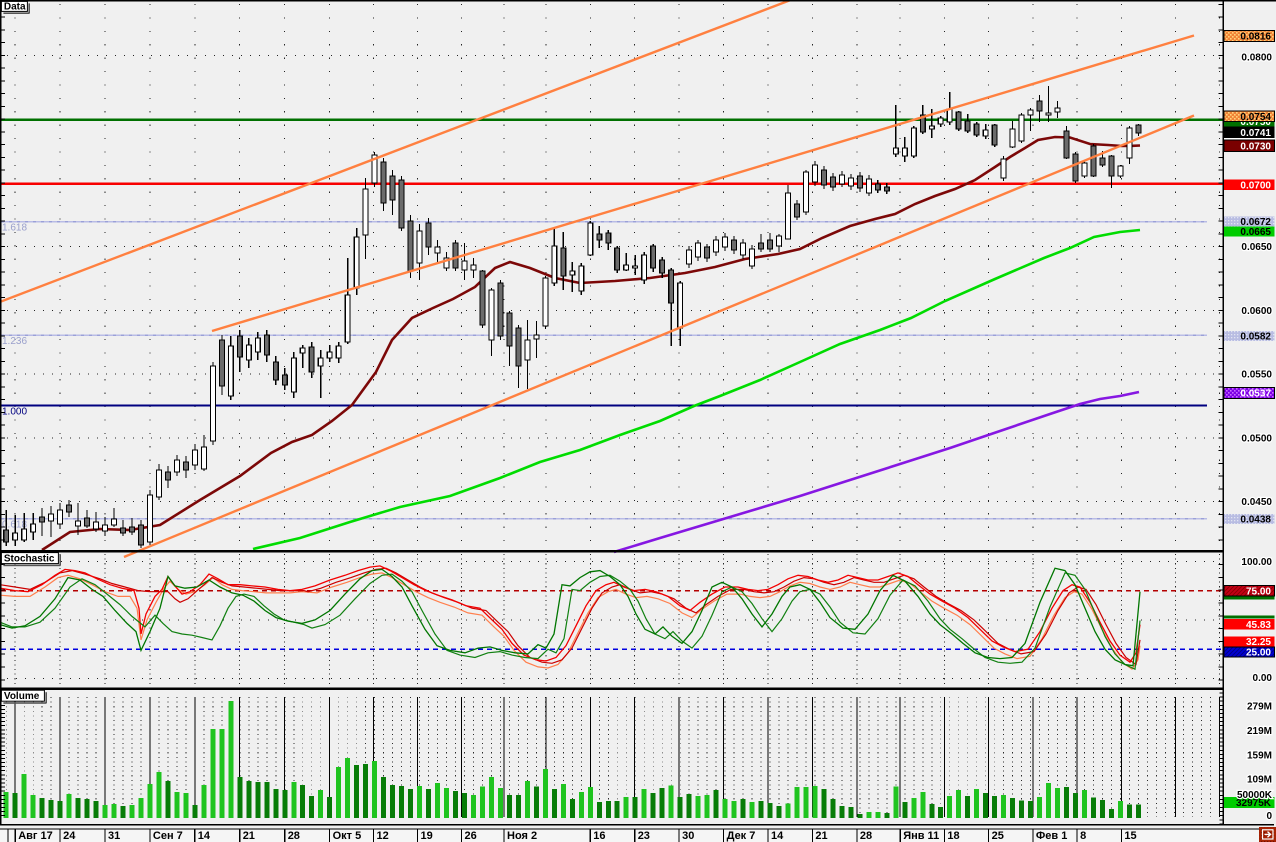 The height and width of the screenshot is (842, 1276). What do you see at coordinates (1258, 642) in the screenshot?
I see `svg-text: 32.25` at bounding box center [1258, 642].